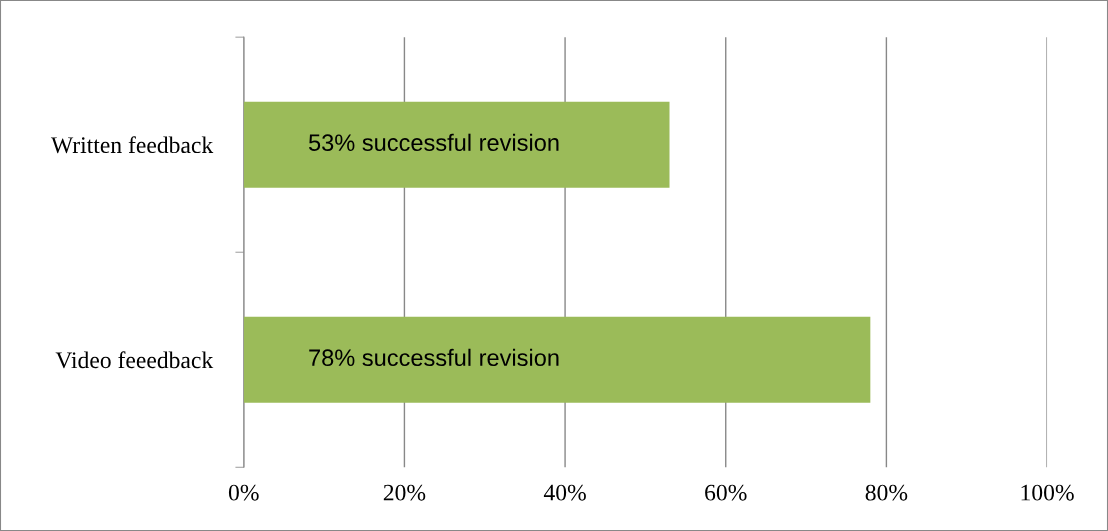 Image resolution: width=1108 pixels, height=531 pixels. What do you see at coordinates (434, 357) in the screenshot?
I see `data-label: 78% successful revision` at bounding box center [434, 357].